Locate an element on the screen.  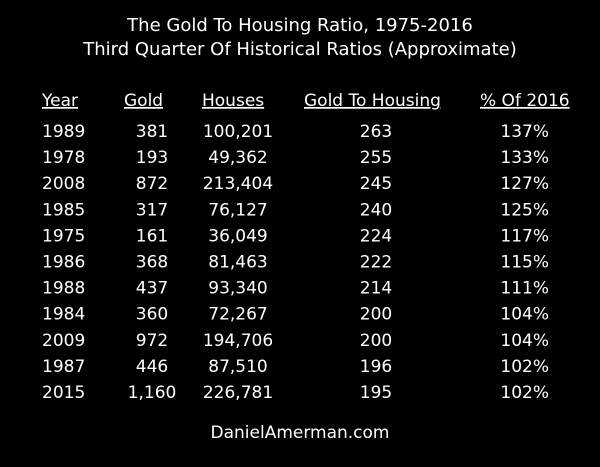
cell-year: 1985 is located at coordinates (63, 210).